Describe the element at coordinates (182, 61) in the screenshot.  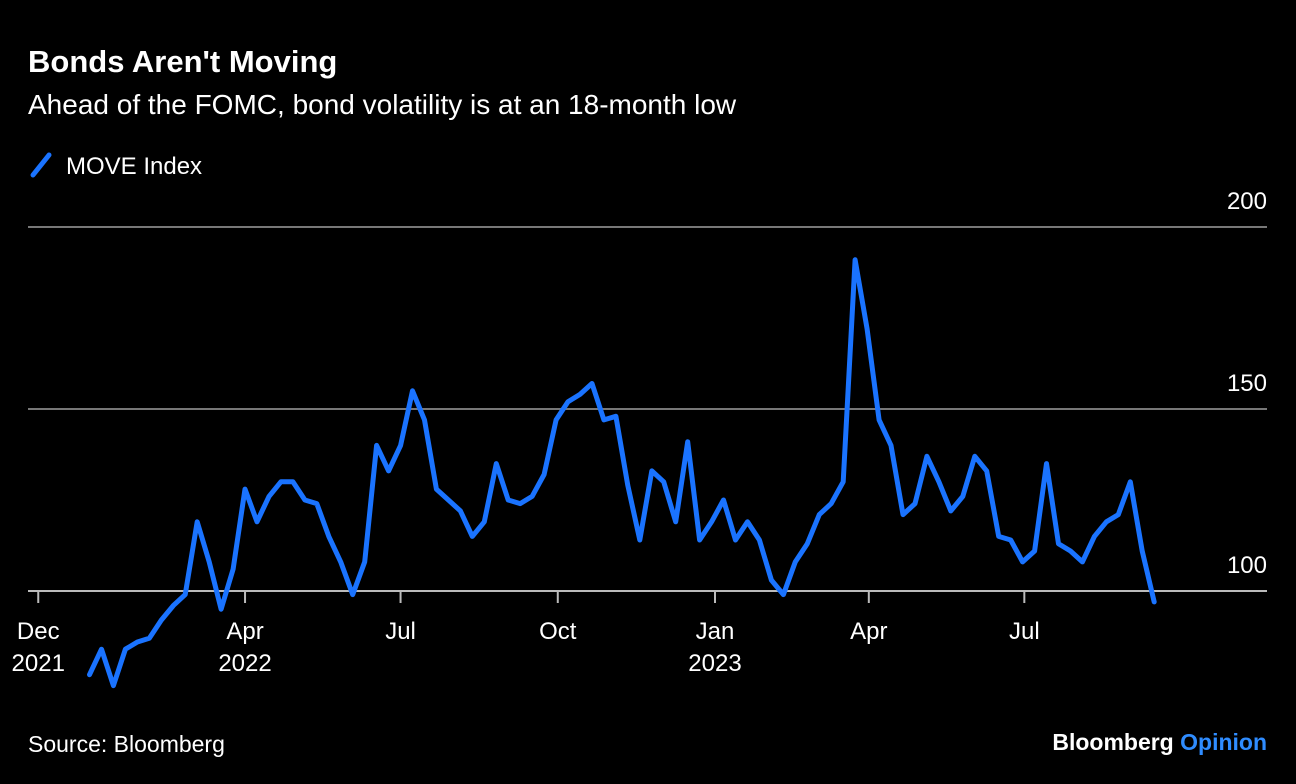
I see `chart-title: Bonds Aren't Moving` at that location.